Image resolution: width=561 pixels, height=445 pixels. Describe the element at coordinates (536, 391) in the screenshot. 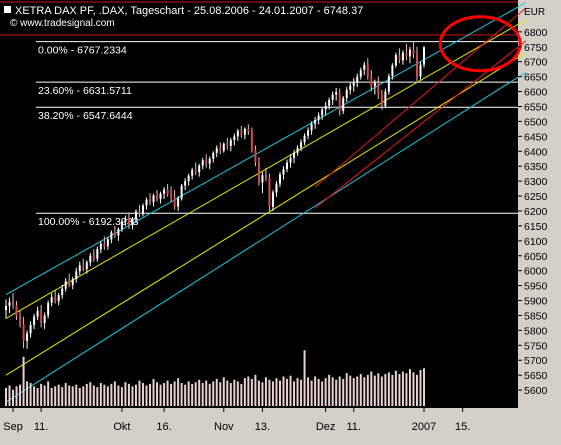

I see `y-tick-label: 5600` at that location.